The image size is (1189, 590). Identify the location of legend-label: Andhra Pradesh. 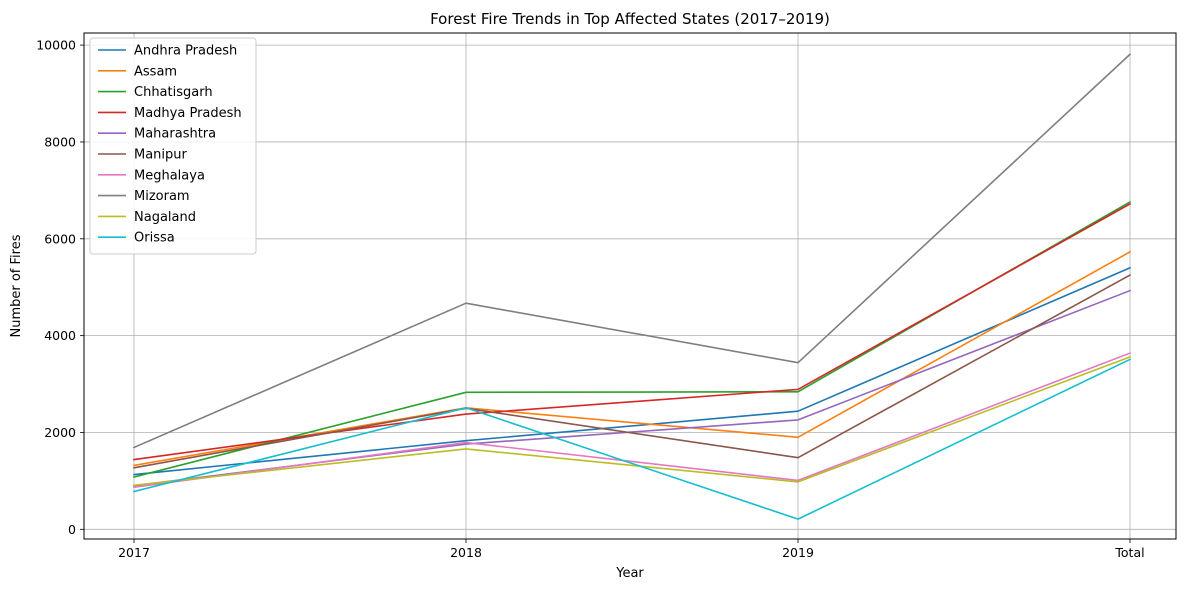
(185, 51).